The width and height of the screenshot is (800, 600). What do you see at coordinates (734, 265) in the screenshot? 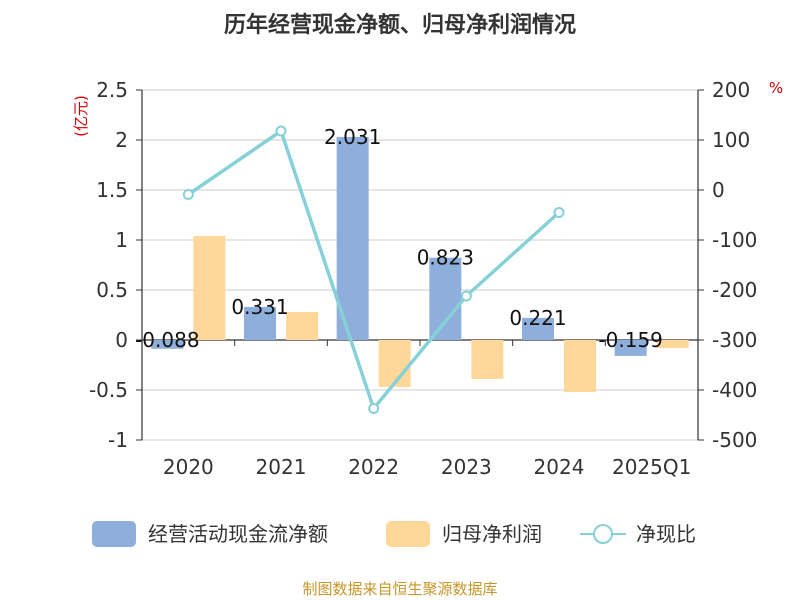
I see `right-axis-ticks: 200 100 0 -100 -200 -300 -400 -500` at bounding box center [734, 265].